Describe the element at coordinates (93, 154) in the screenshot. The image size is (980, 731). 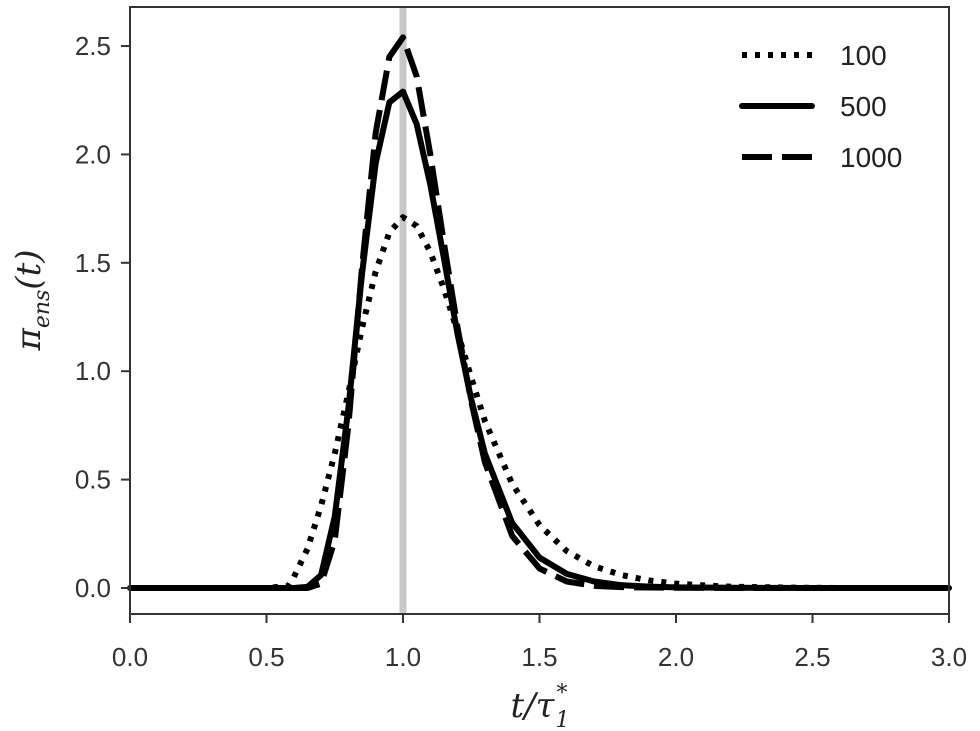
I see `y-tick-label: 2.0` at that location.